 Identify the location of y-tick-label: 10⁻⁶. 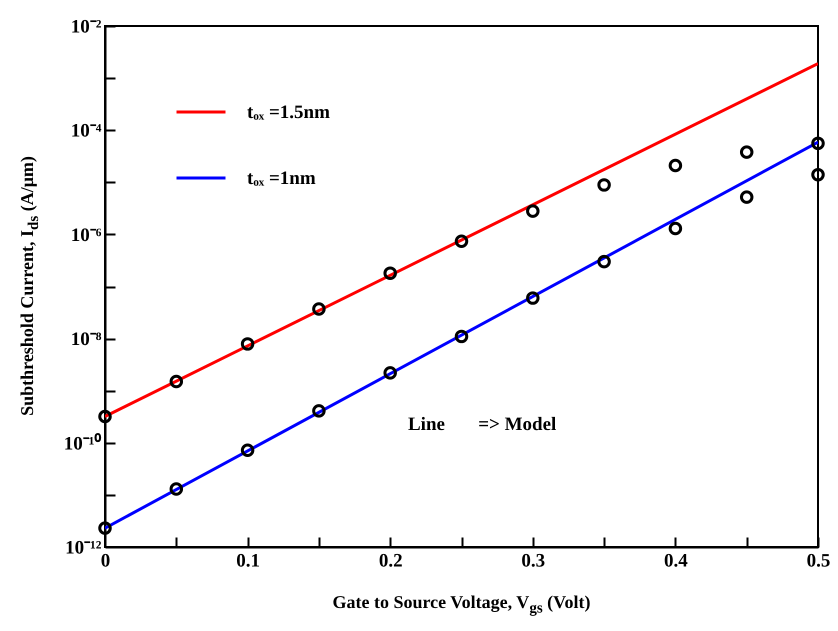
(86, 235).